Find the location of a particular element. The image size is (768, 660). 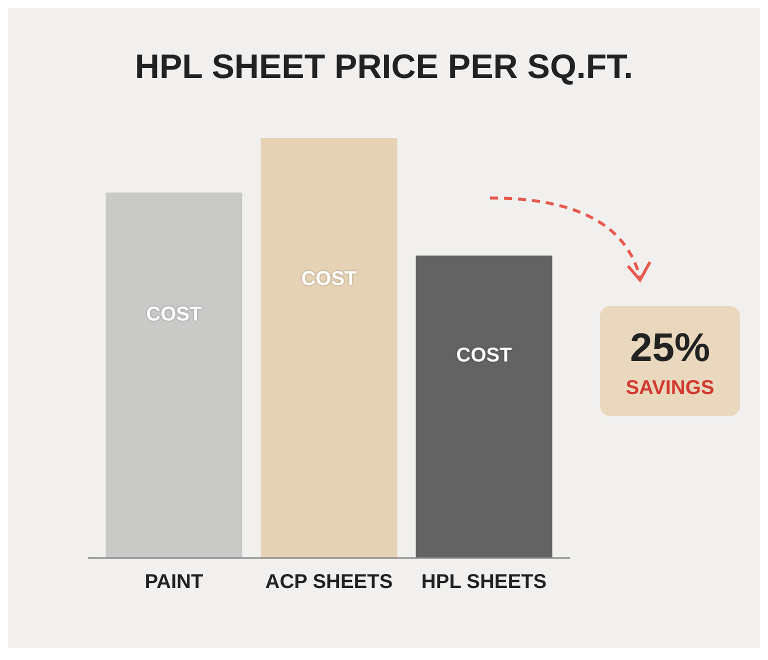

x-tick-label: ACP SHEETS is located at coordinates (329, 582).